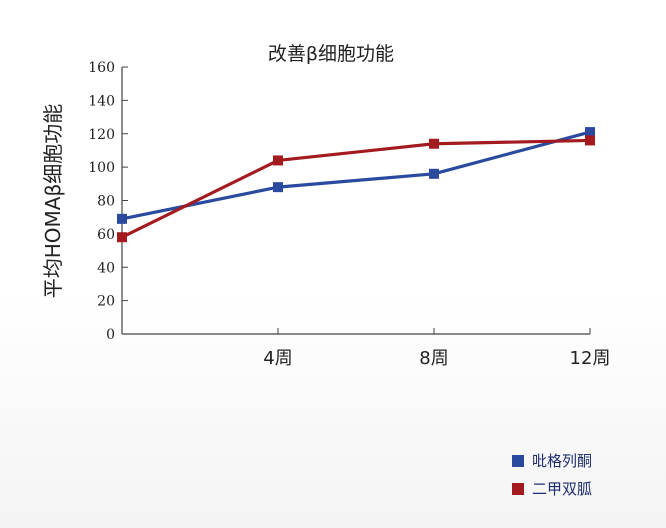  Describe the element at coordinates (590, 358) in the screenshot. I see `x-tick-label: 12周` at that location.